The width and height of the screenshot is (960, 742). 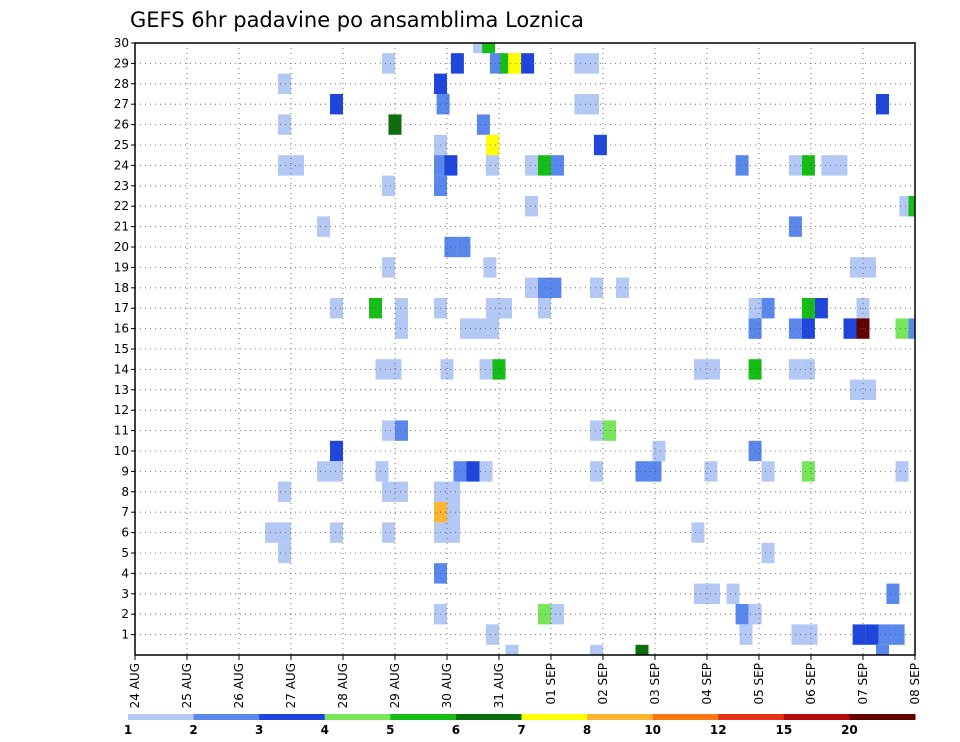 What do you see at coordinates (447, 685) in the screenshot?
I see `x-tick-label: 30 AUG` at bounding box center [447, 685].